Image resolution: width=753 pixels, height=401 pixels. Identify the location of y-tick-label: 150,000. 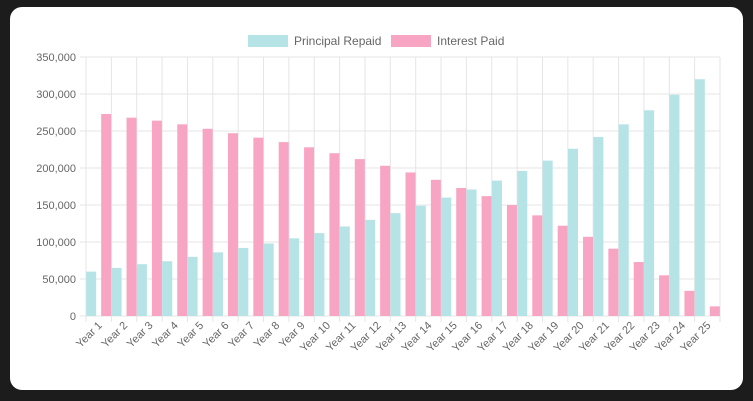
(56, 206).